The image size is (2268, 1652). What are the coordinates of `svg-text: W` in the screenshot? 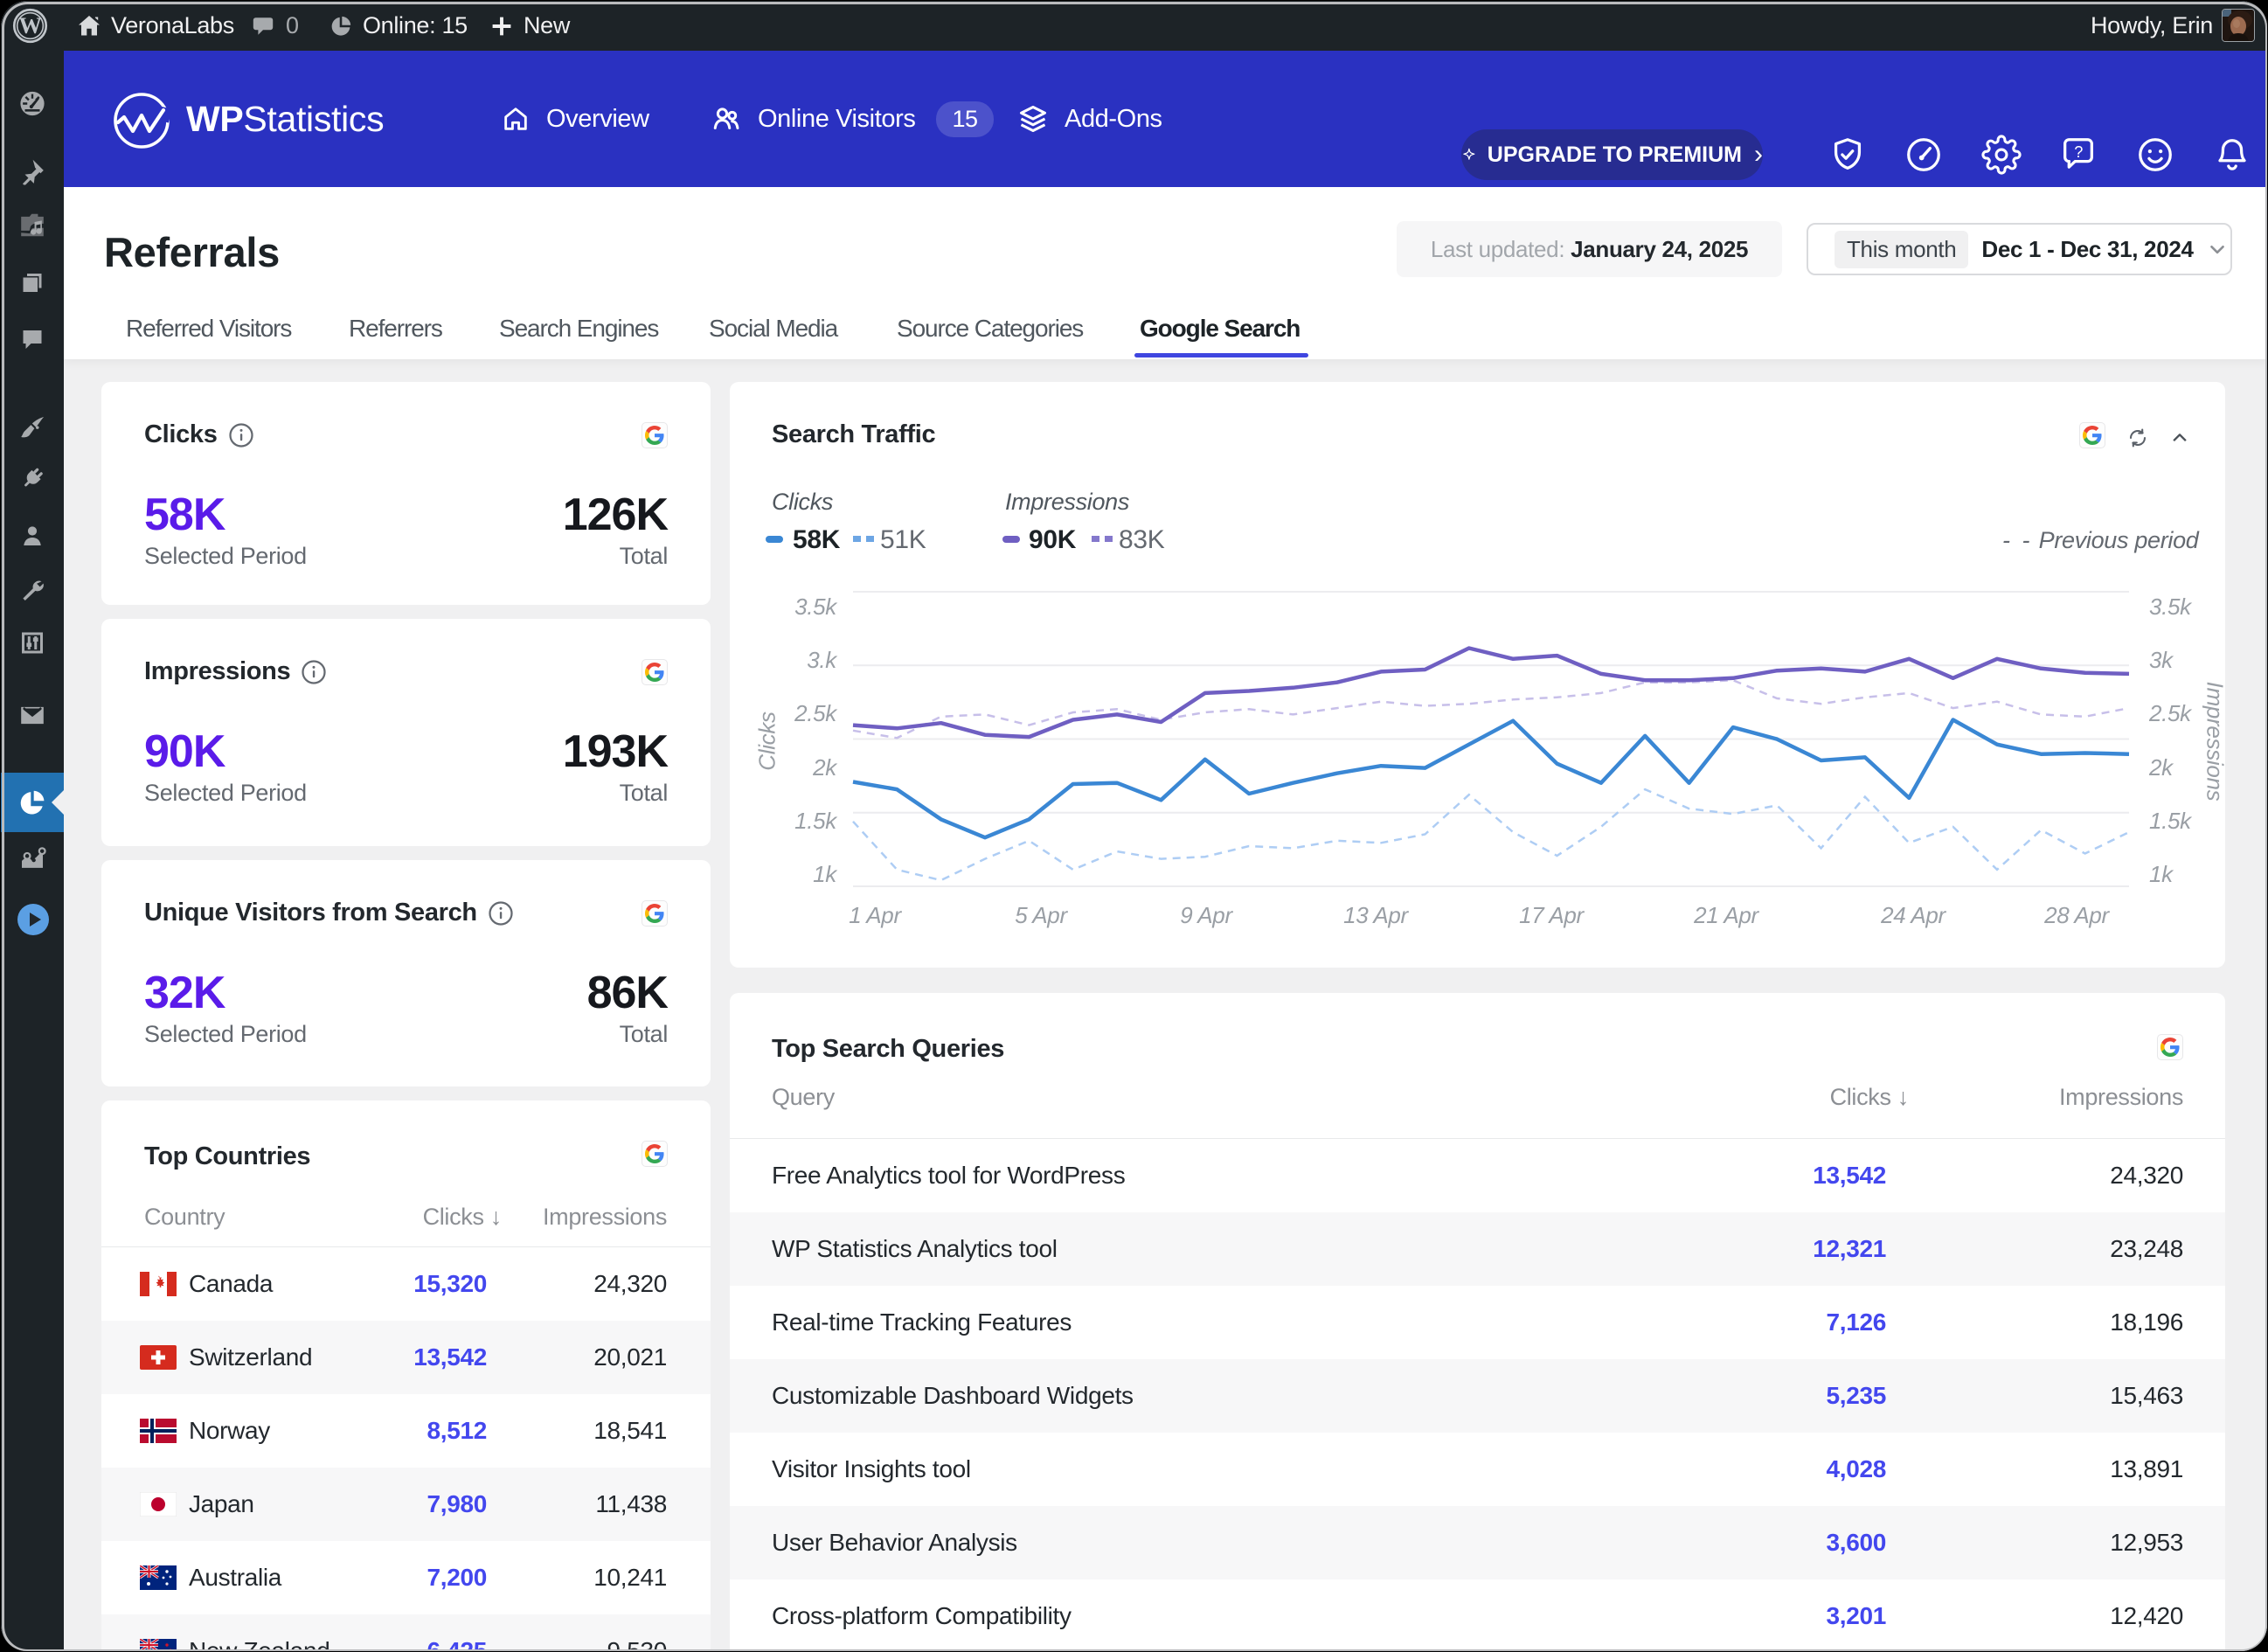 It's located at (30, 25).